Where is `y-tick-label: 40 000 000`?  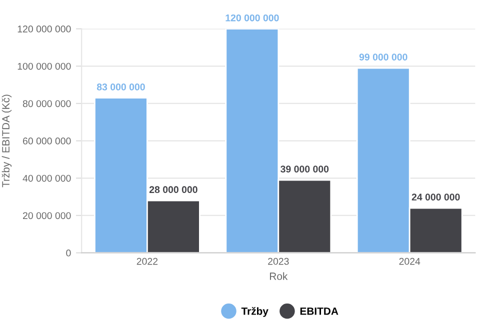
y-tick-label: 40 000 000 is located at coordinates (46, 178).